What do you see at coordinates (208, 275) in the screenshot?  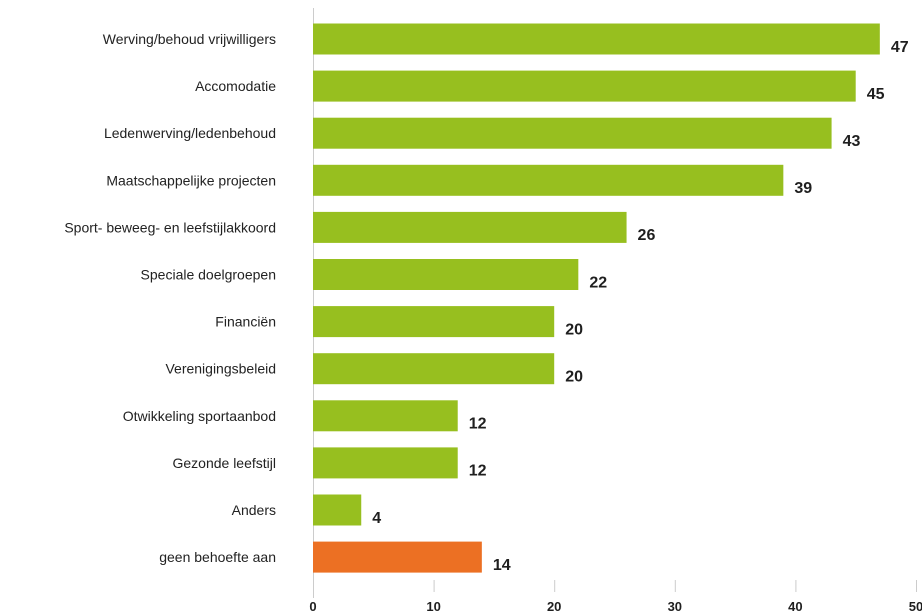 I see `category-label: Speciale doelgroepen` at bounding box center [208, 275].